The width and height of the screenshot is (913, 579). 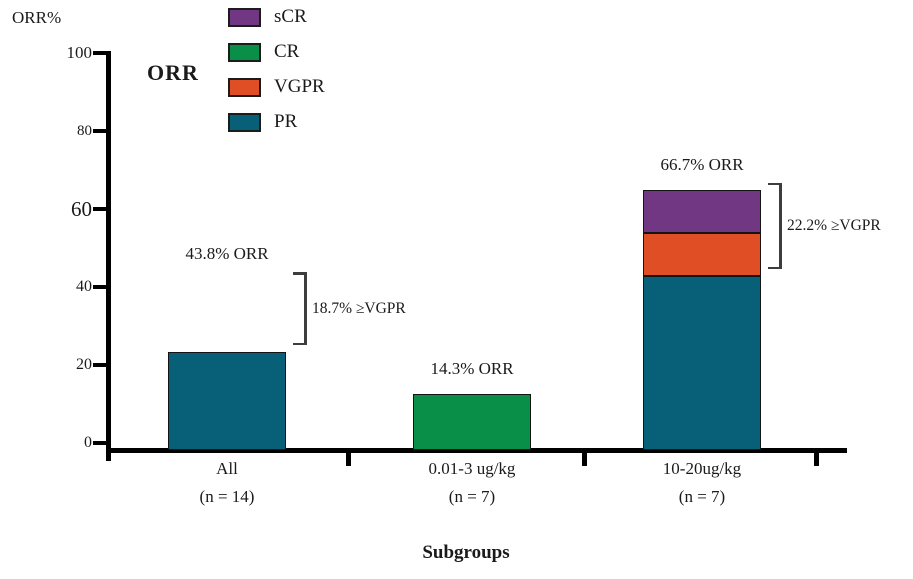 I want to click on legend-swatch-VGPR, so click(x=244, y=87).